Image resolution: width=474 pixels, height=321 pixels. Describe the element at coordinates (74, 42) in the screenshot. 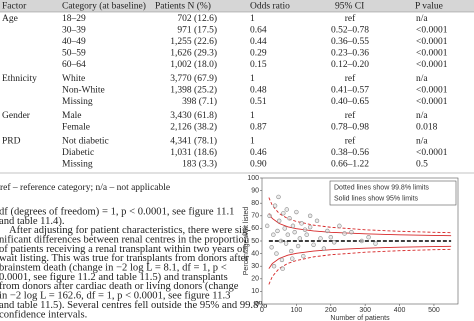

I see `table-cell: 40–49` at that location.